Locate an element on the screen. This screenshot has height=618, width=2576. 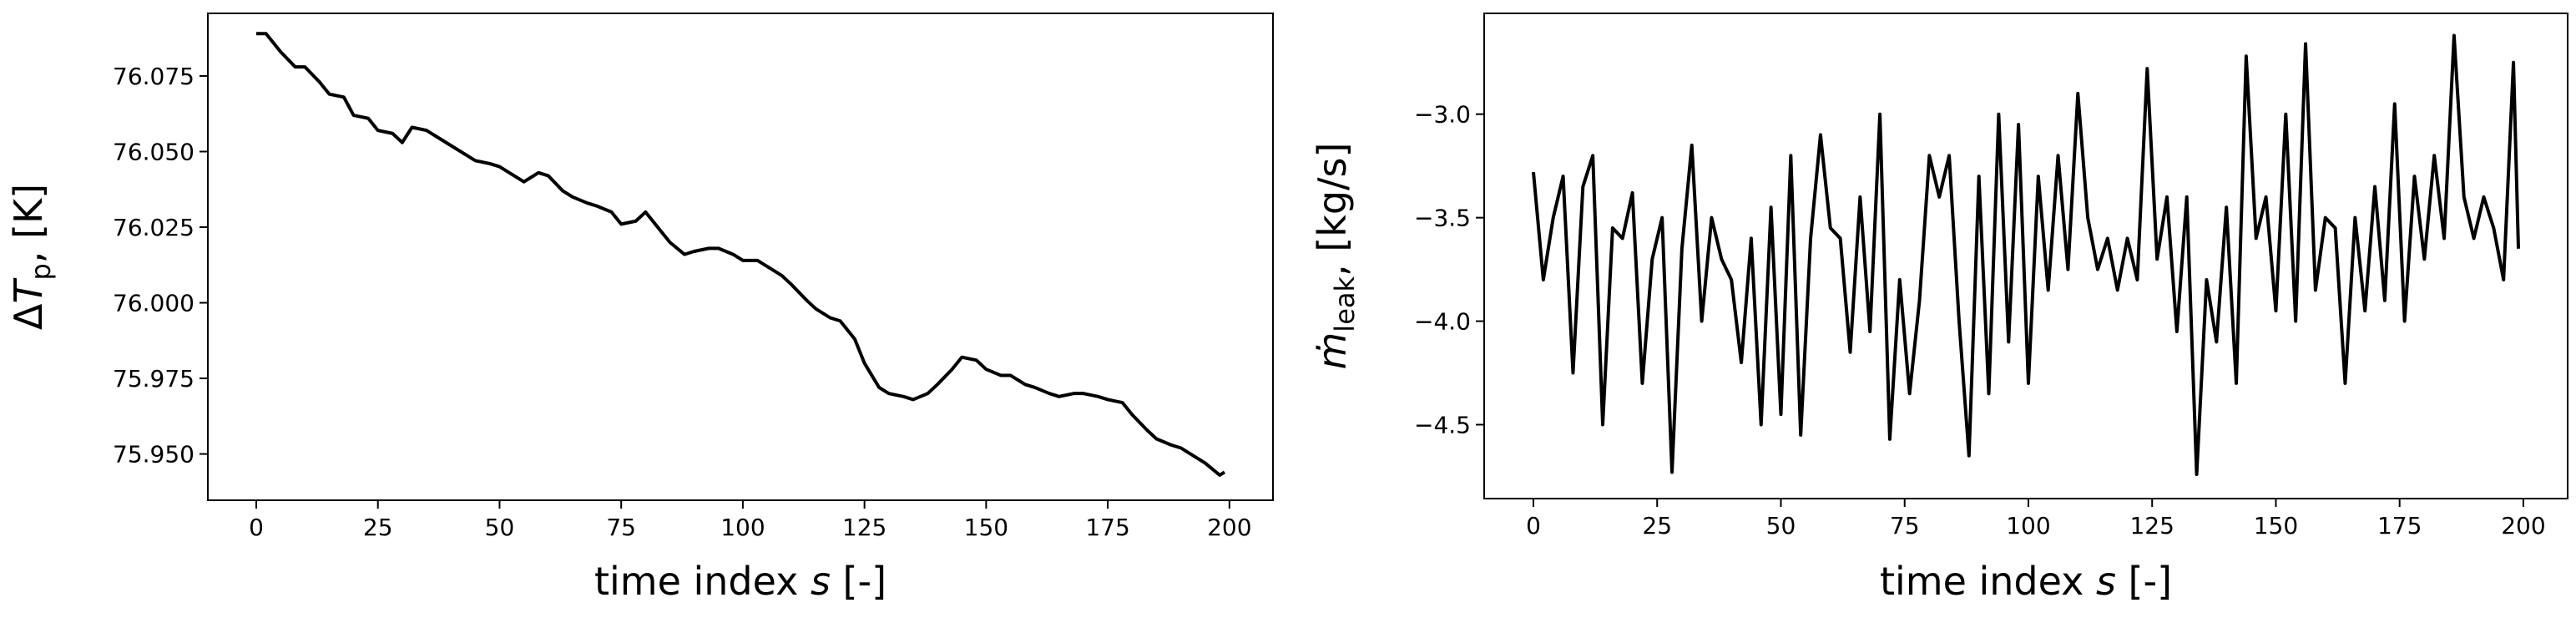
y-axis-label: ṁleak, [kg/s] is located at coordinates (1335, 256).